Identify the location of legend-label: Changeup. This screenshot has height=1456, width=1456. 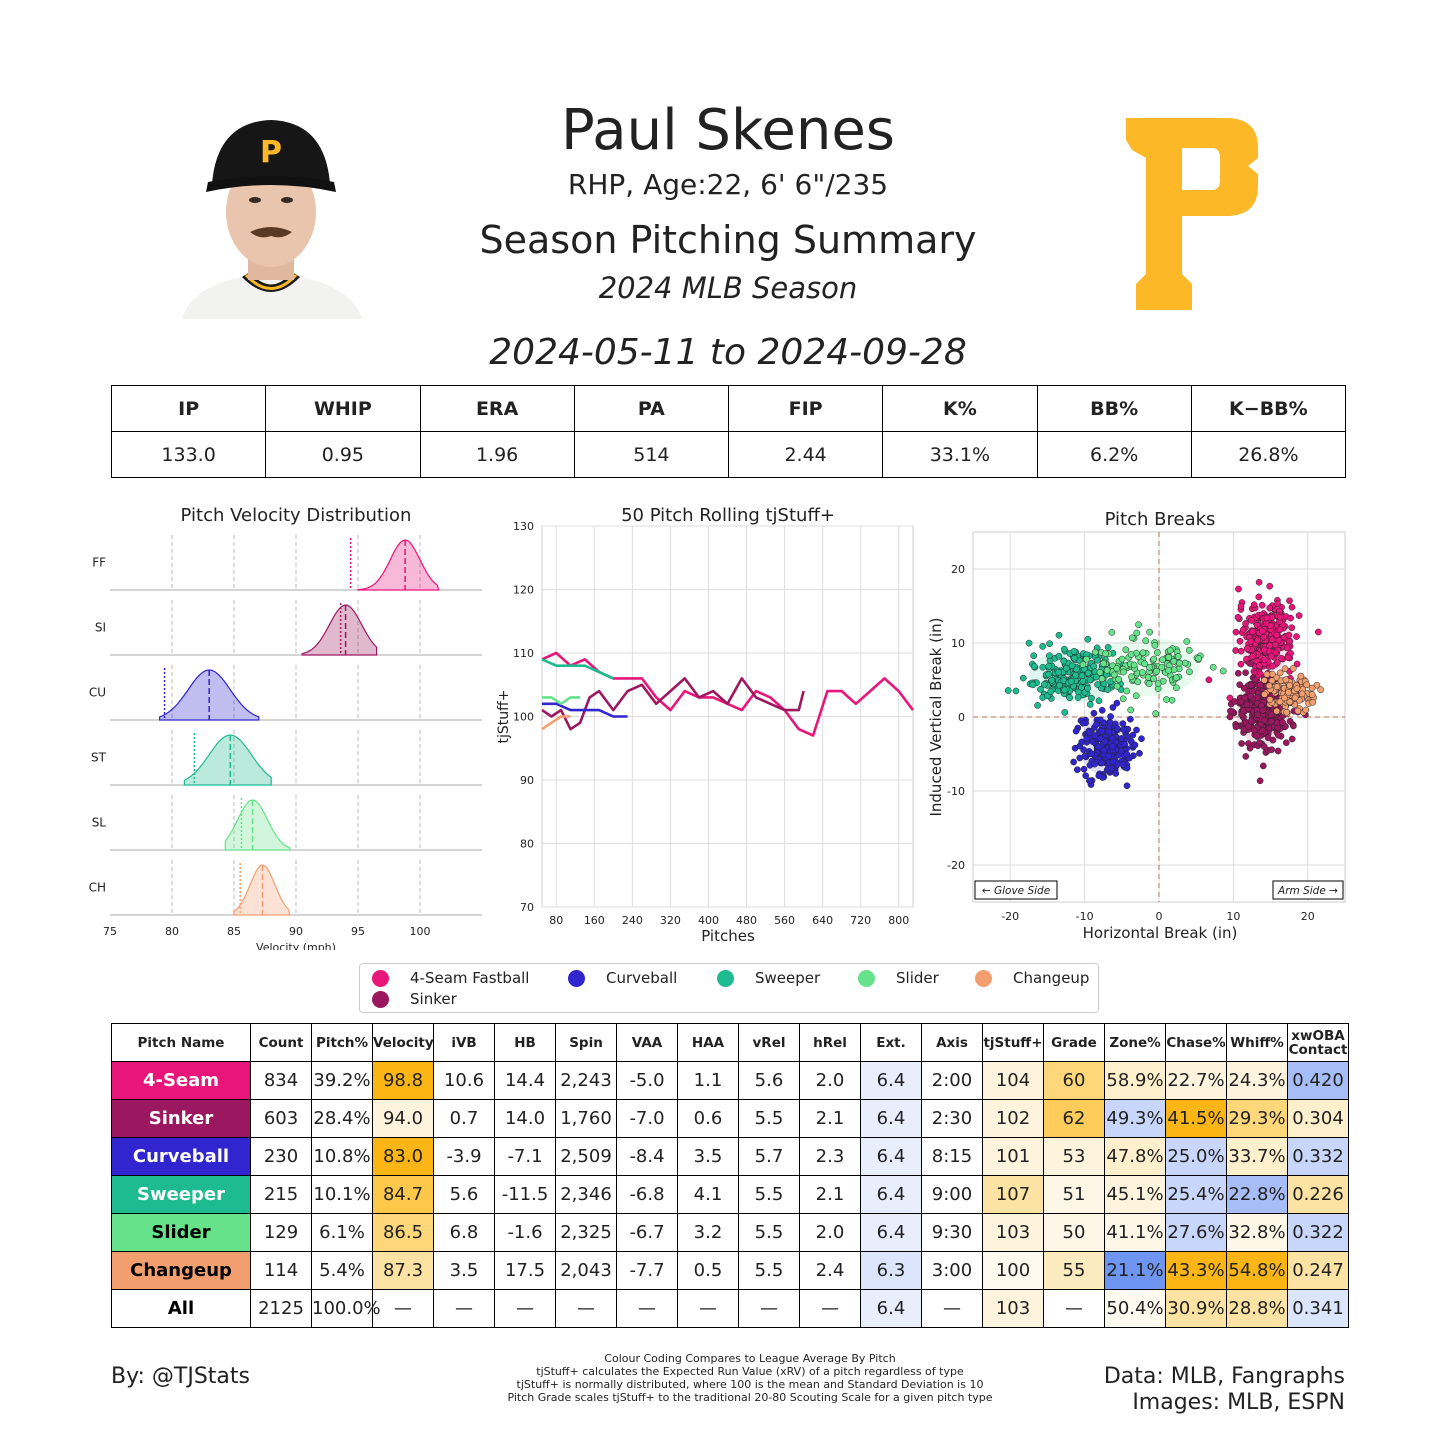
(1051, 978).